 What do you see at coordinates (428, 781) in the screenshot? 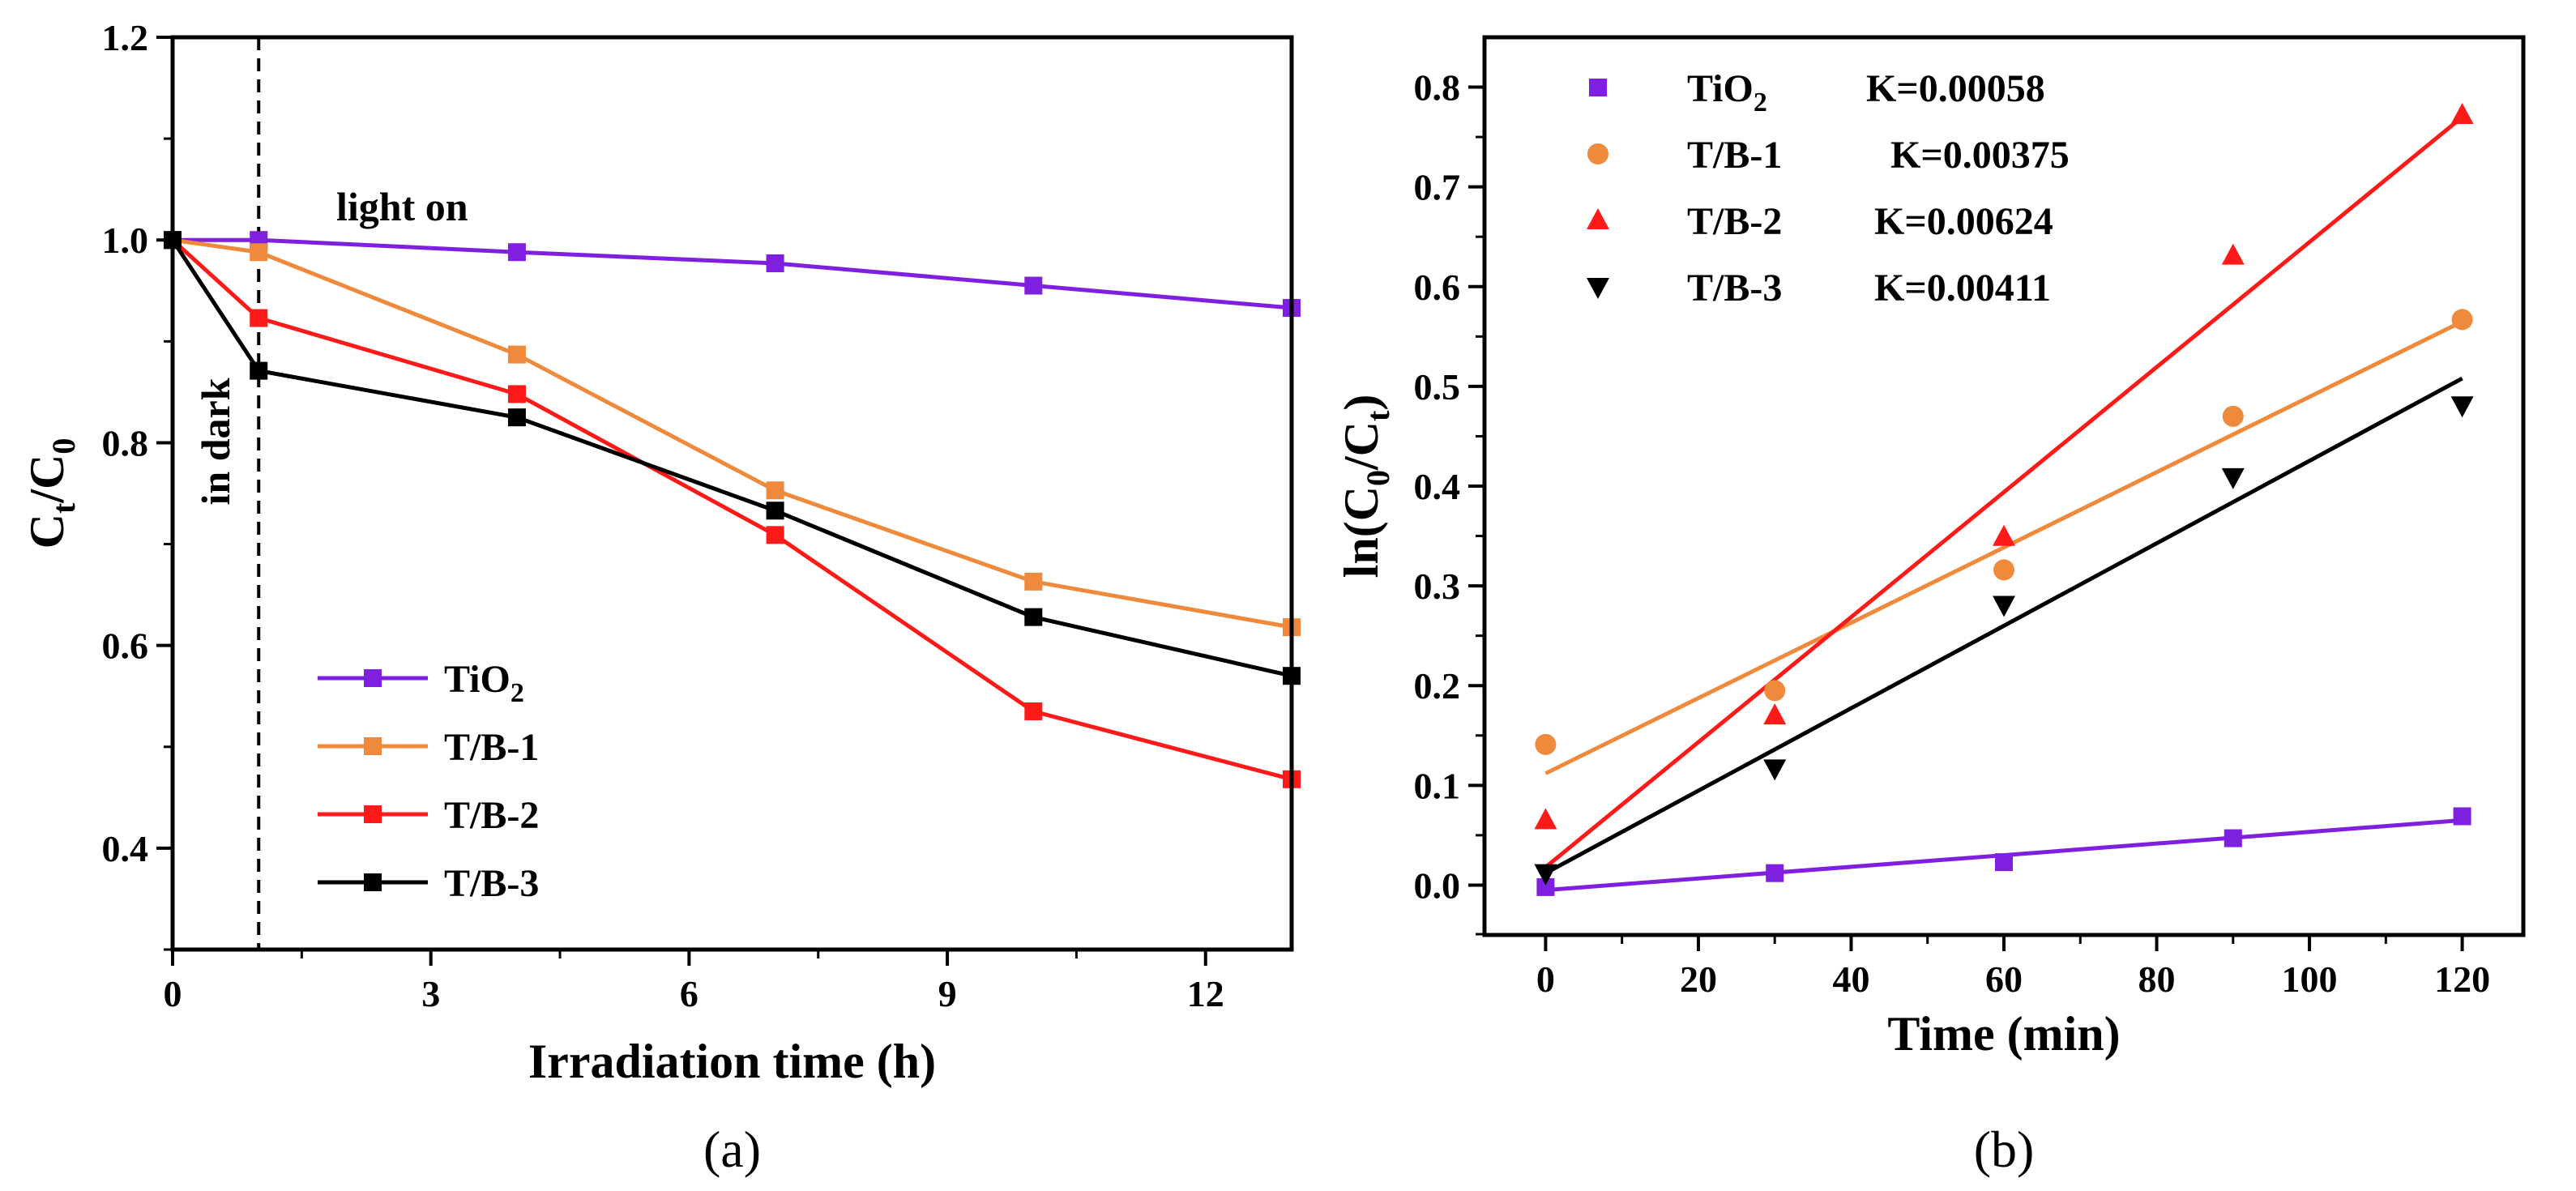
I see `legend-a: TiO2 T/B-1 T/B-2 T/B-3` at bounding box center [428, 781].